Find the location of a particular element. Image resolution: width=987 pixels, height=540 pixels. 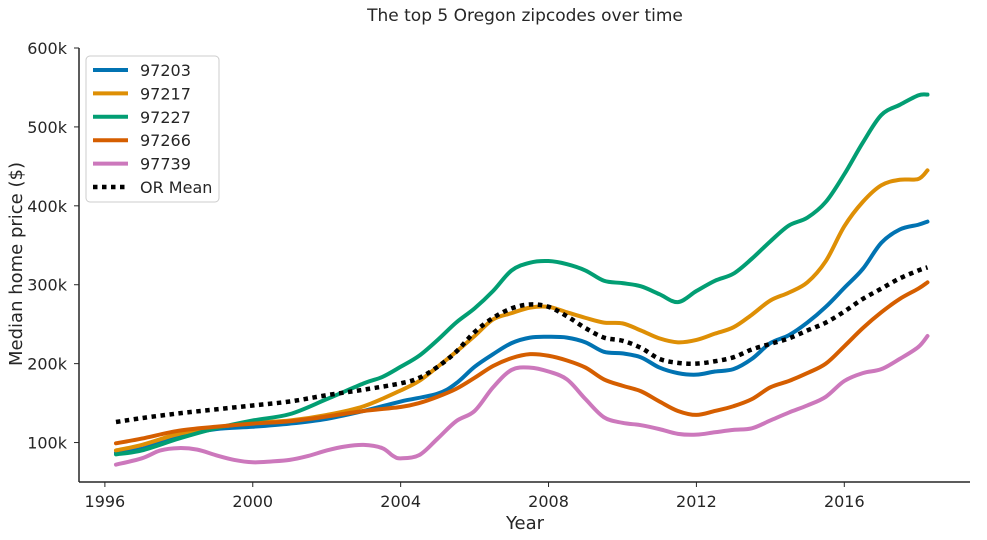

x-tick-label-2012: 2012 is located at coordinates (696, 501).